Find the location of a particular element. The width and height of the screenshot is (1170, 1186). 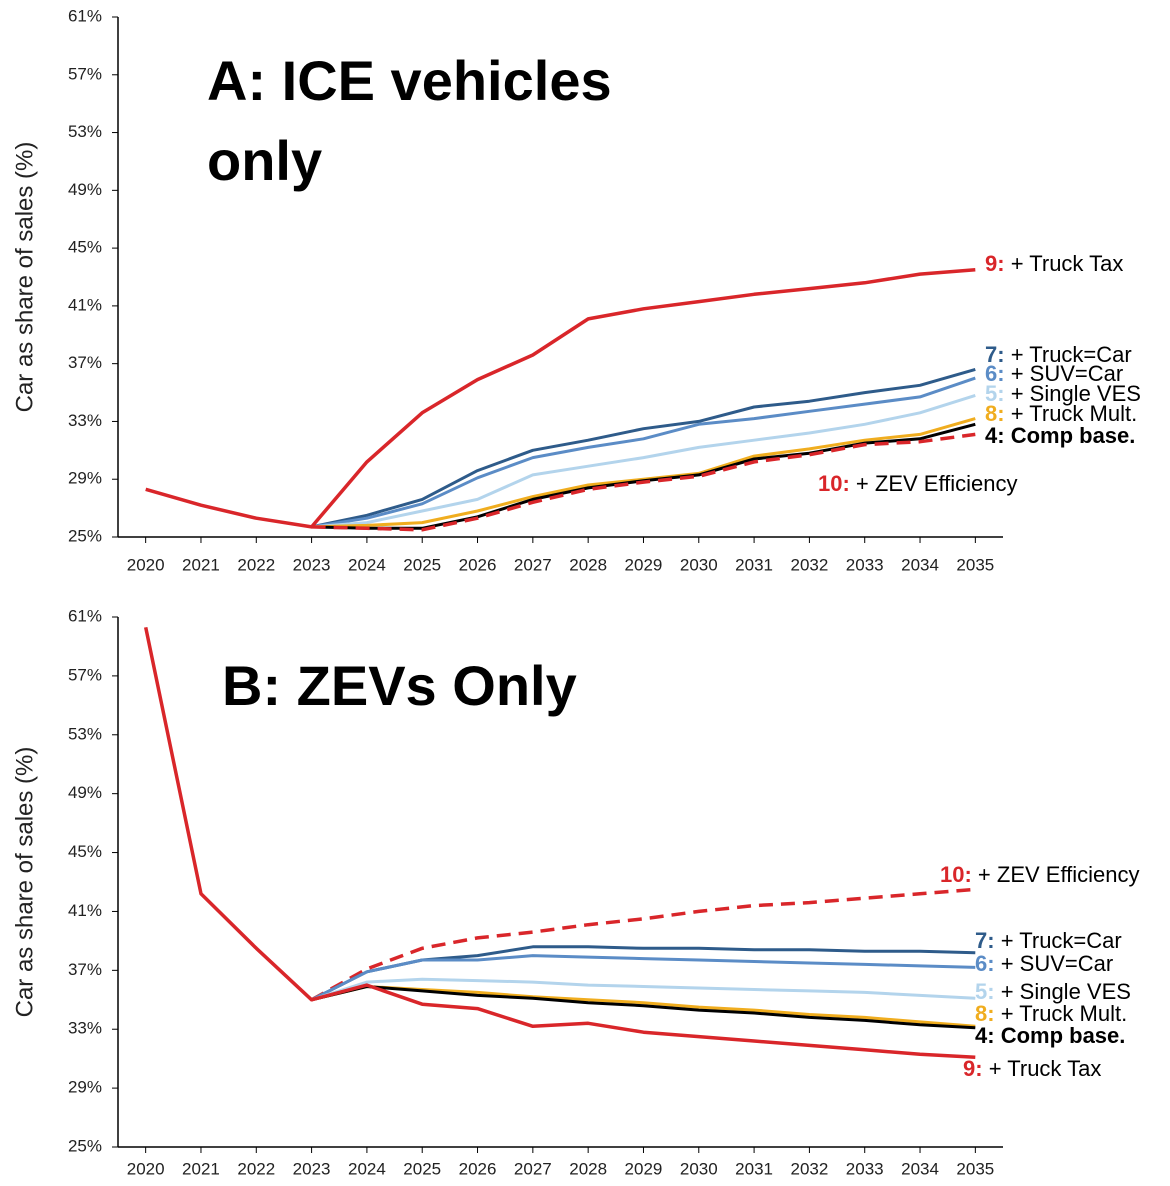

series-number: 8: is located at coordinates (995, 413).